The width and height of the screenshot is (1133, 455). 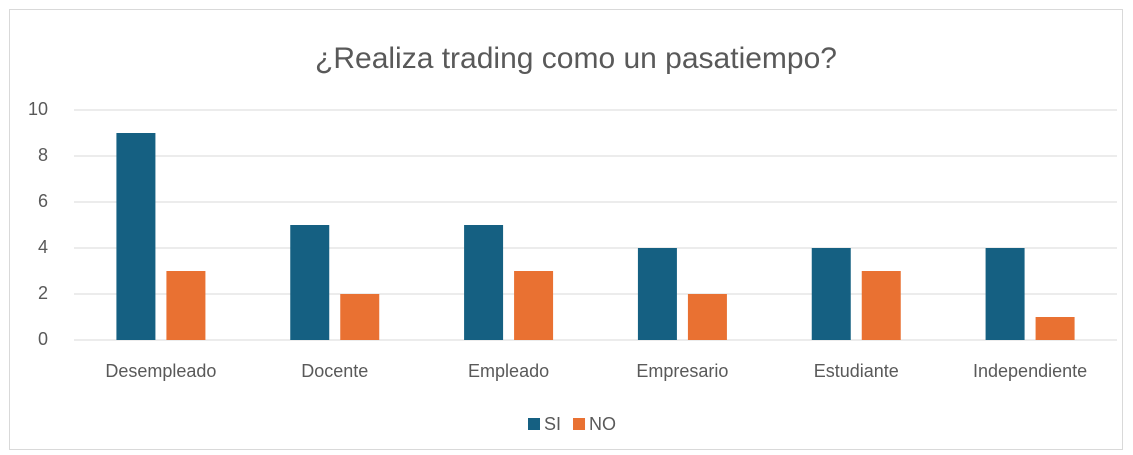 I want to click on y-tick-label: 6, so click(x=43, y=201).